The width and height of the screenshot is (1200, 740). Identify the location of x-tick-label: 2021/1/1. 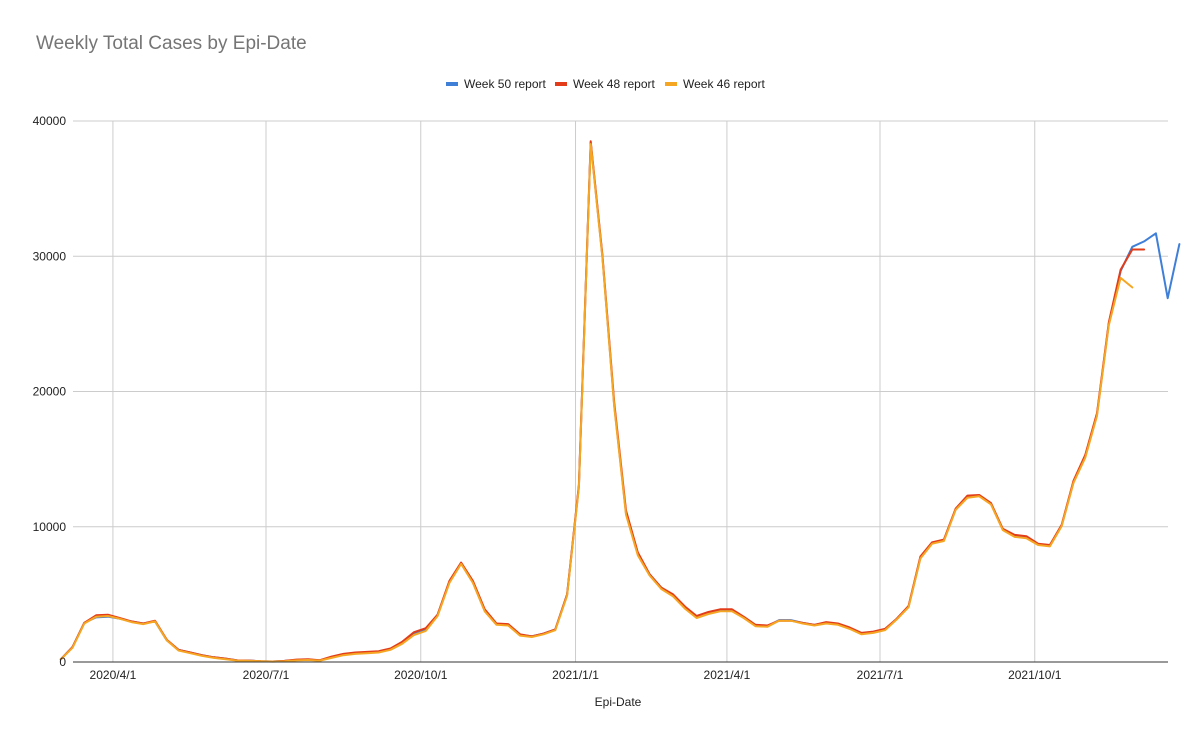
(575, 675).